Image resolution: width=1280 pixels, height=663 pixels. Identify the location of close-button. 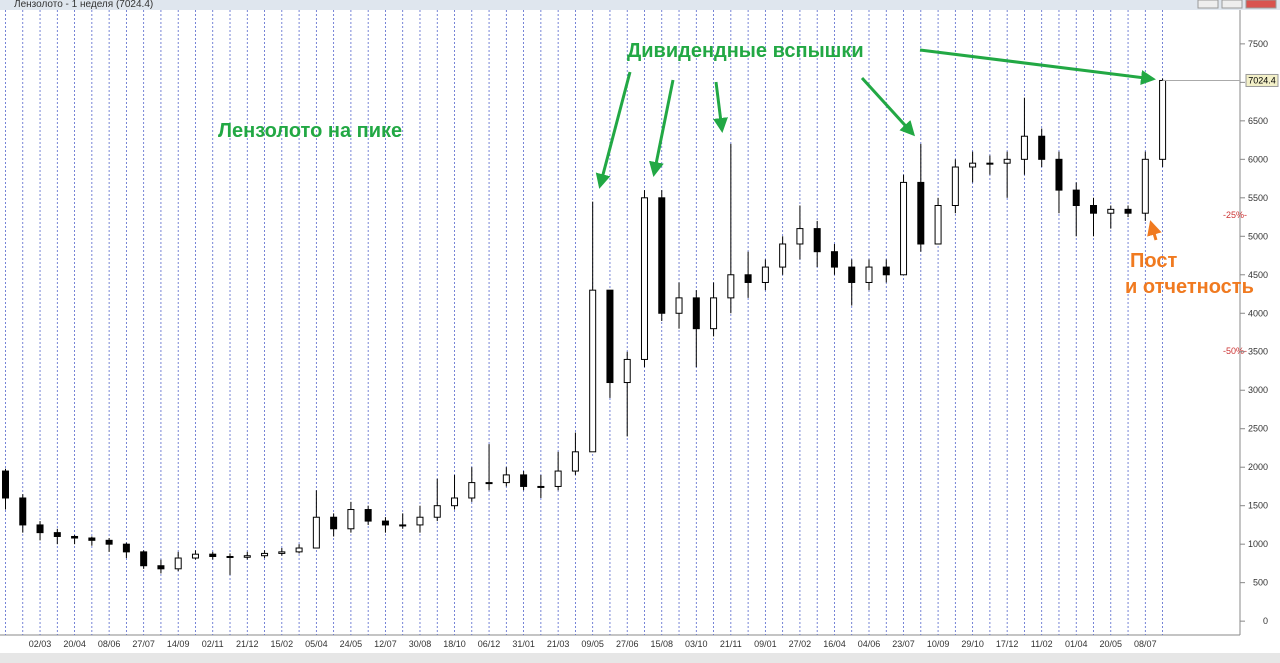
(1261, 4).